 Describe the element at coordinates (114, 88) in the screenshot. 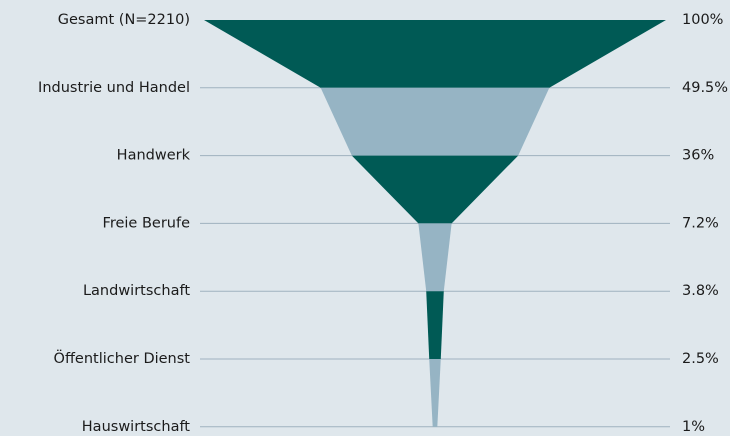

I see `category-label: Industrie und Handel` at that location.